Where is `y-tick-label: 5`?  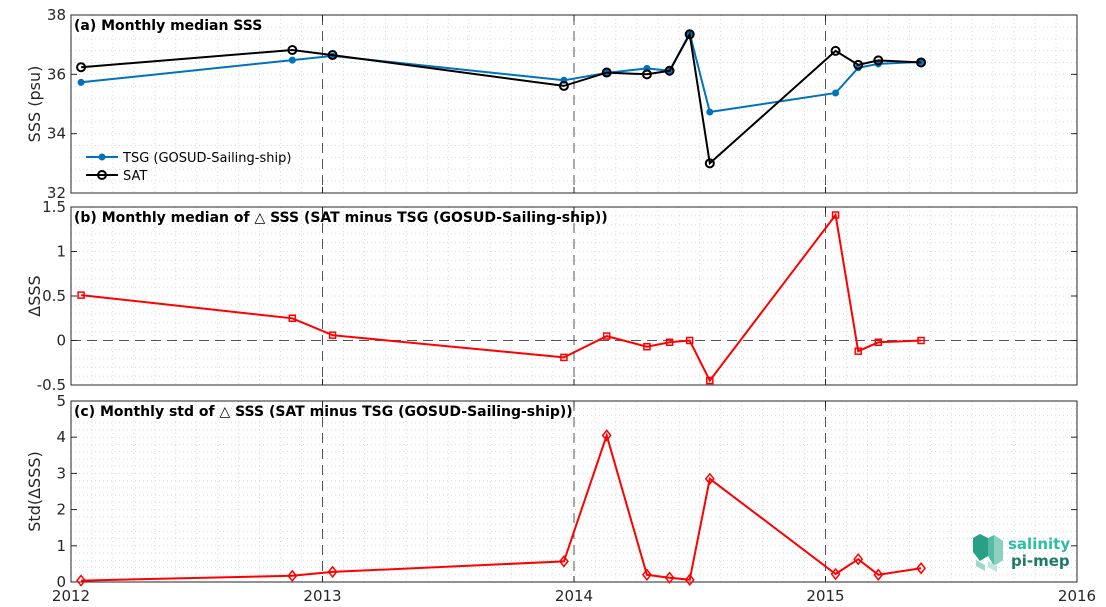
y-tick-label: 5 is located at coordinates (61, 401).